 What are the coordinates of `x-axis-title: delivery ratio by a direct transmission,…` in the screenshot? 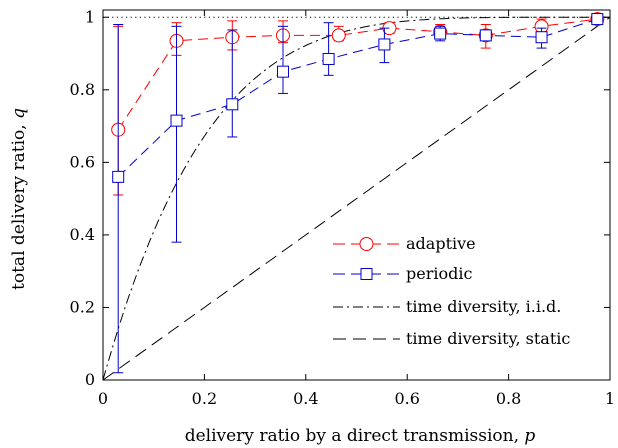 It's located at (360, 436).